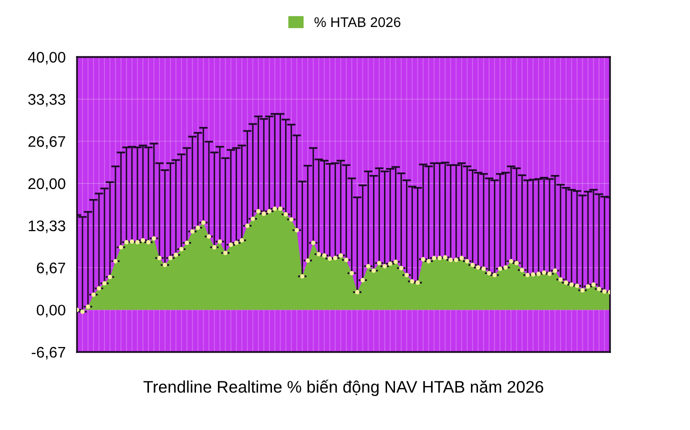 Image resolution: width=690 pixels, height=430 pixels. I want to click on y-tick-label: 13,33, so click(47, 227).